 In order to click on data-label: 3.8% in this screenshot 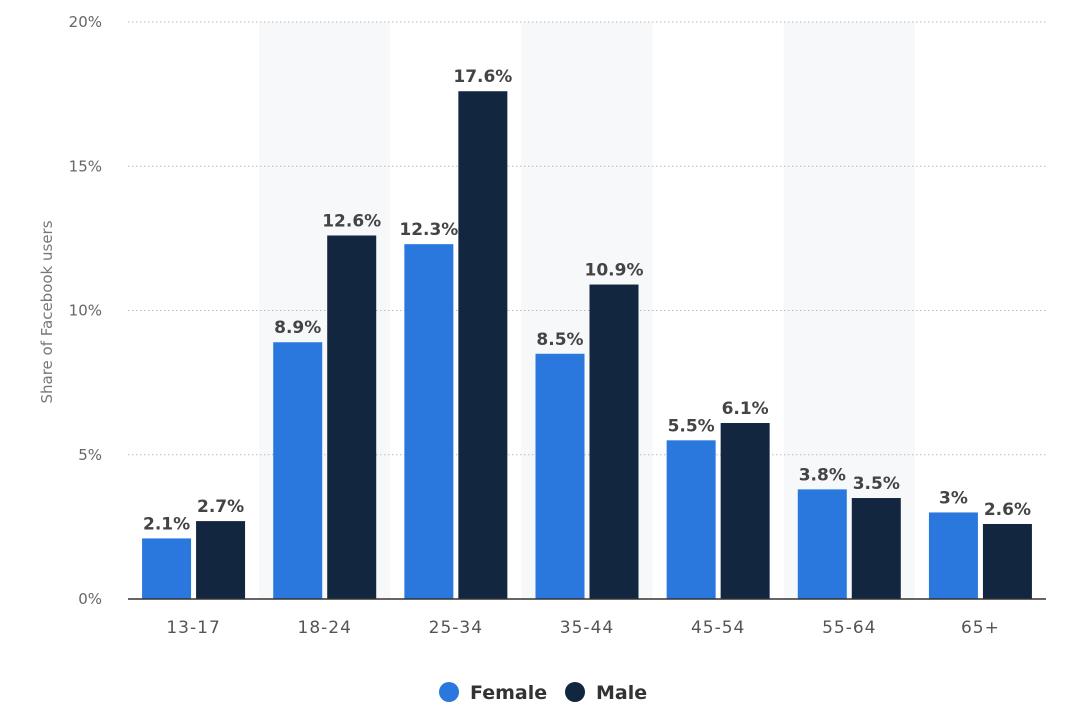, I will do `click(822, 475)`.